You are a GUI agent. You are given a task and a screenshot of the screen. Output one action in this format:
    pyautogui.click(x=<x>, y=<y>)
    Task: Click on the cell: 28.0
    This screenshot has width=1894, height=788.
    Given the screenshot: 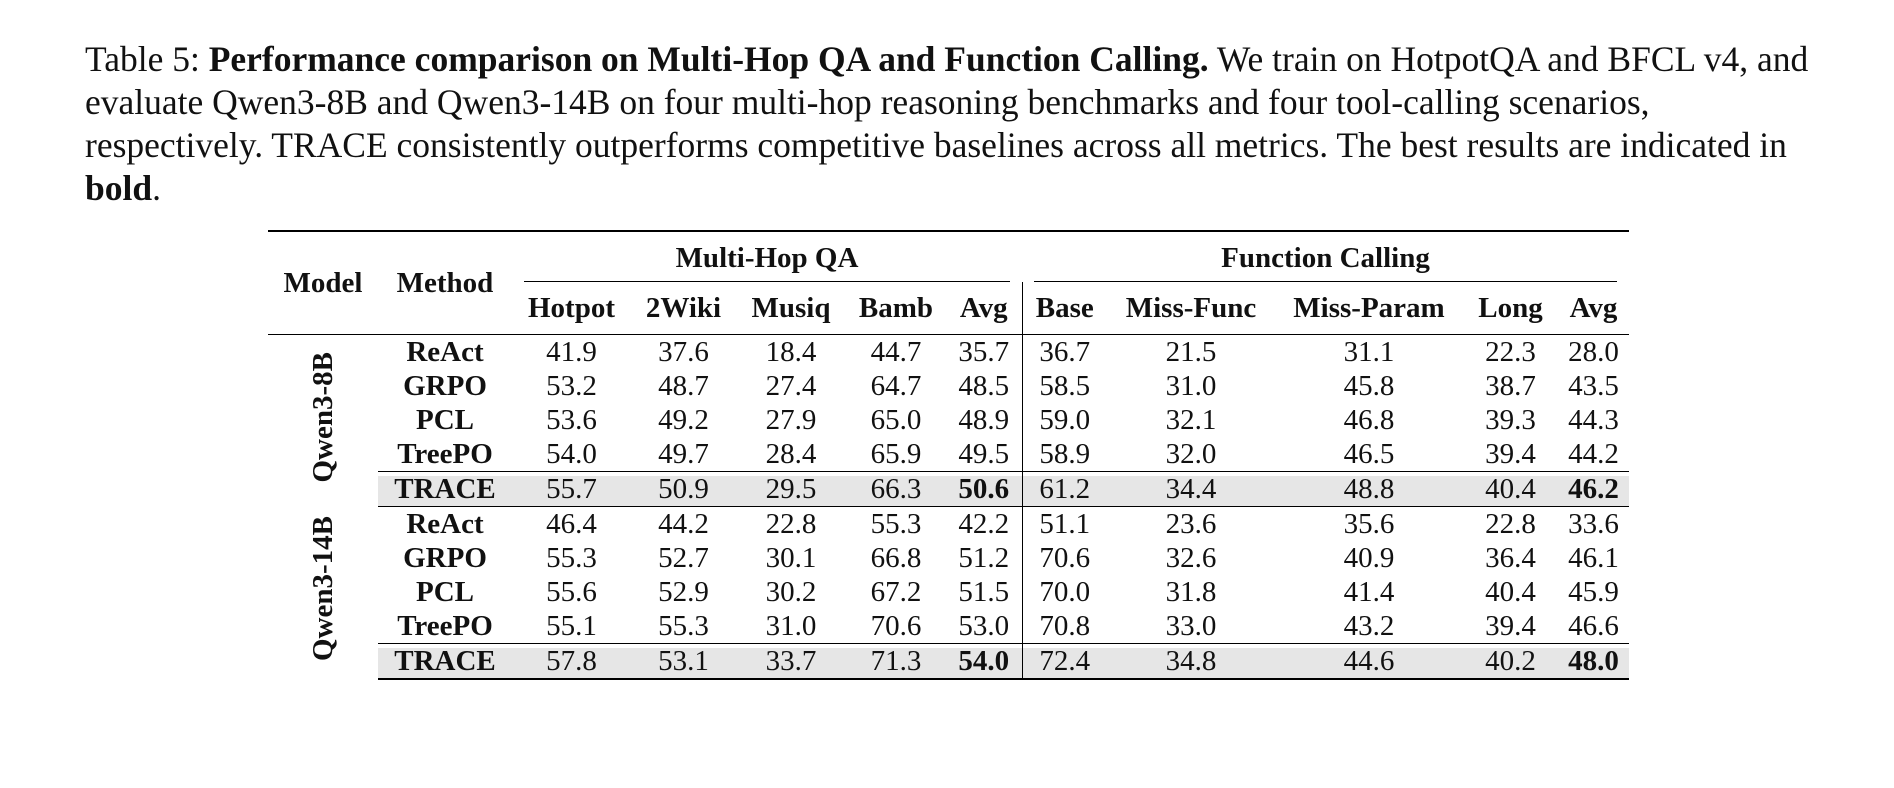 What is the action you would take?
    pyautogui.click(x=1593, y=351)
    